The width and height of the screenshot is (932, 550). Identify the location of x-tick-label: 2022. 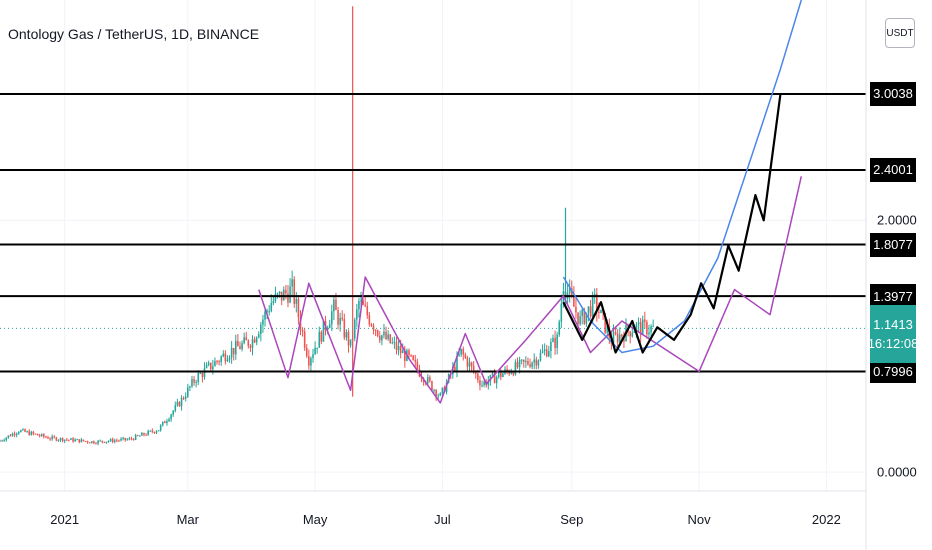
(826, 519).